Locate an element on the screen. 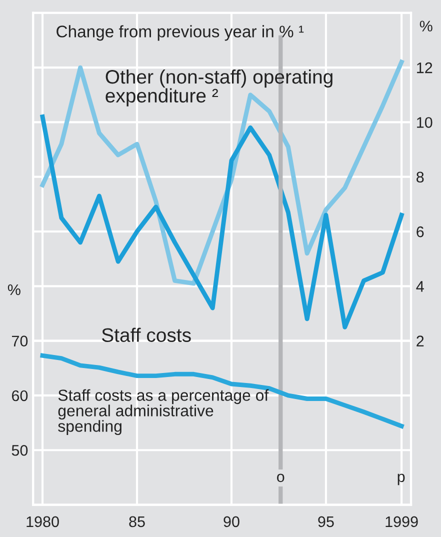 The image size is (441, 537). y2-tick-label: 8 is located at coordinates (420, 177).